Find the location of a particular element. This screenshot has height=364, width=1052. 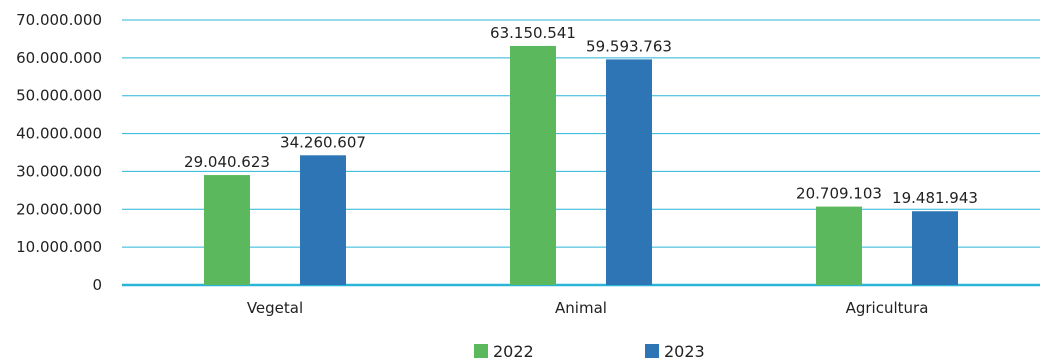

data-label: 29.040.623 is located at coordinates (227, 162).